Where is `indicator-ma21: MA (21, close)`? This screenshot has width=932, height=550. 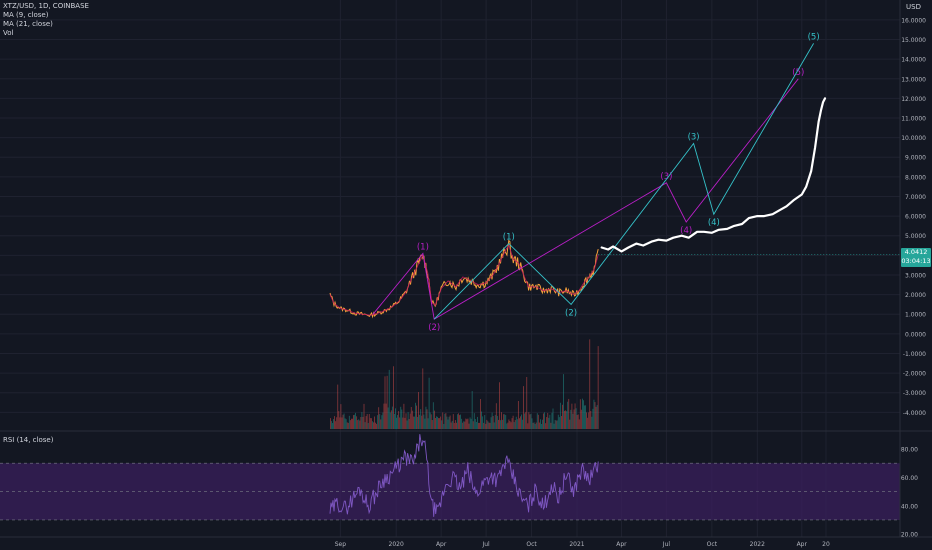
indicator-ma21: MA (21, close) is located at coordinates (28, 24).